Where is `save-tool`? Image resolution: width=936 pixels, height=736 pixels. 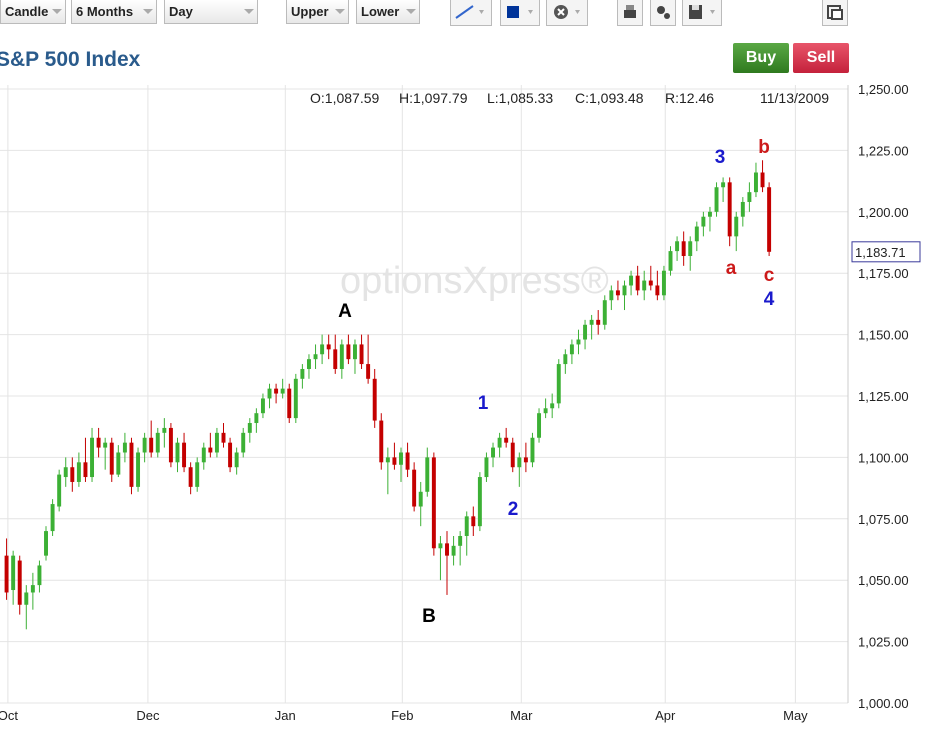 save-tool is located at coordinates (702, 13).